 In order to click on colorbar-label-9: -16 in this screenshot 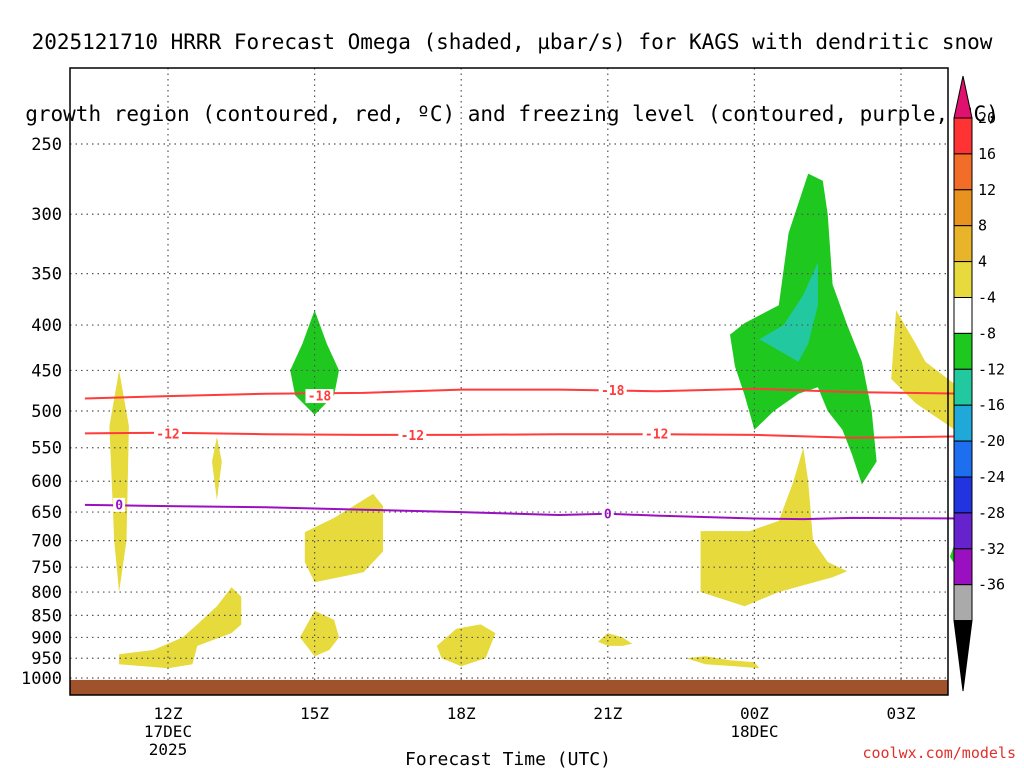, I will do `click(991, 405)`.